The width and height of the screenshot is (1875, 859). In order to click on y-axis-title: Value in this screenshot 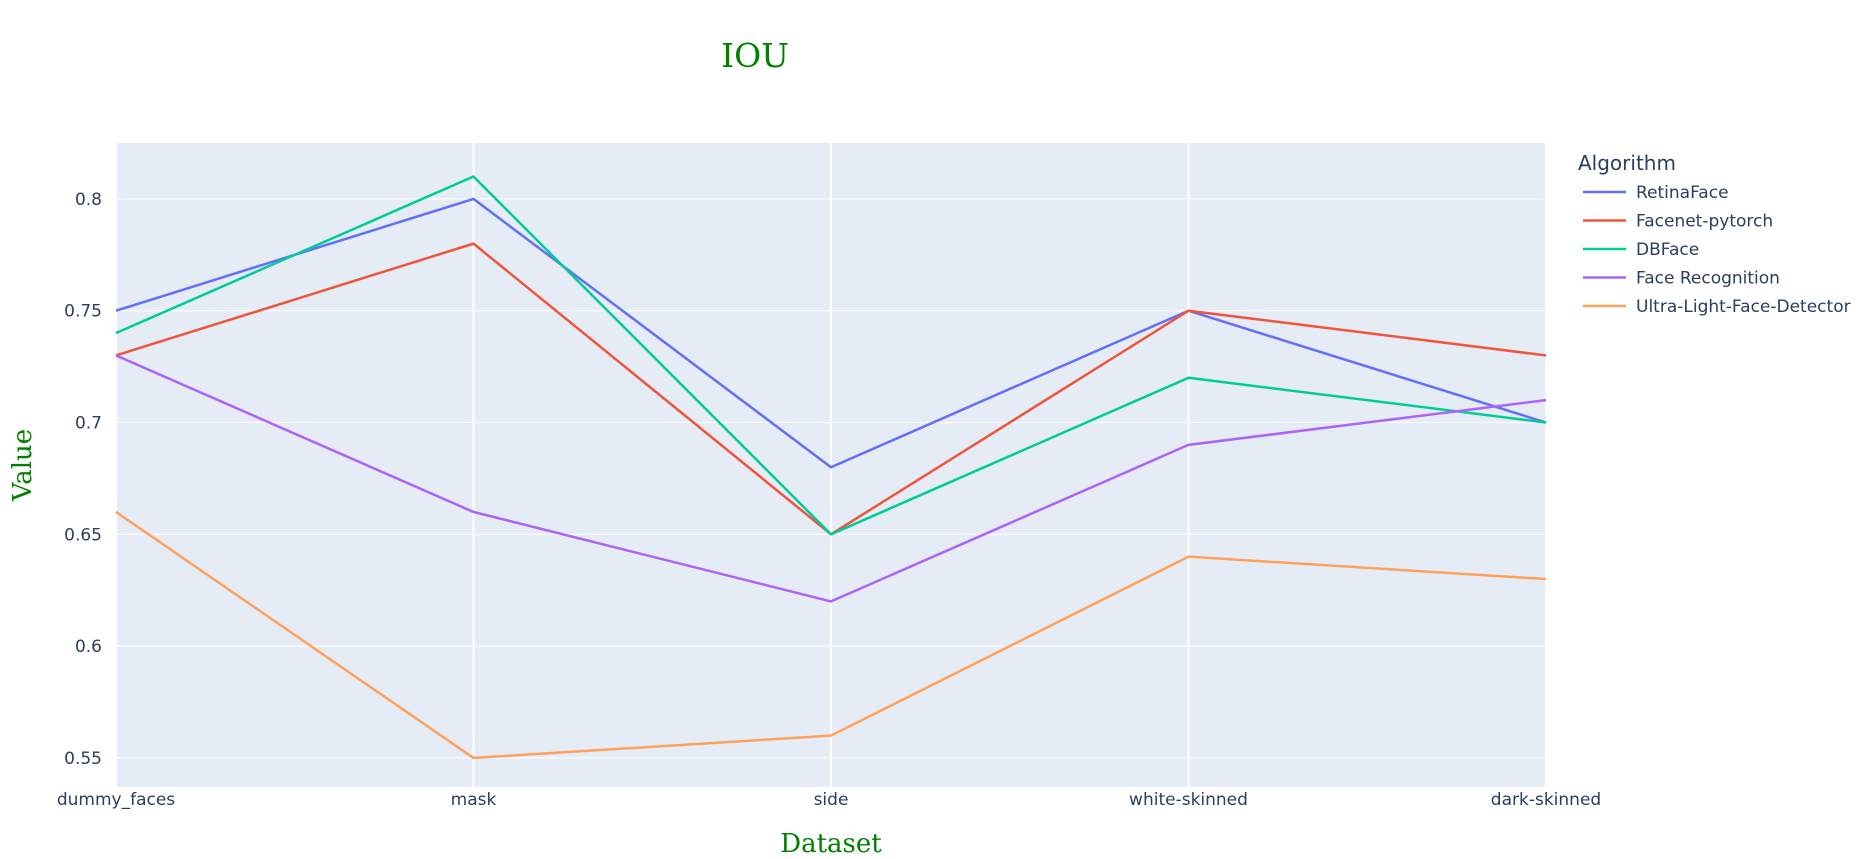, I will do `click(23, 465)`.